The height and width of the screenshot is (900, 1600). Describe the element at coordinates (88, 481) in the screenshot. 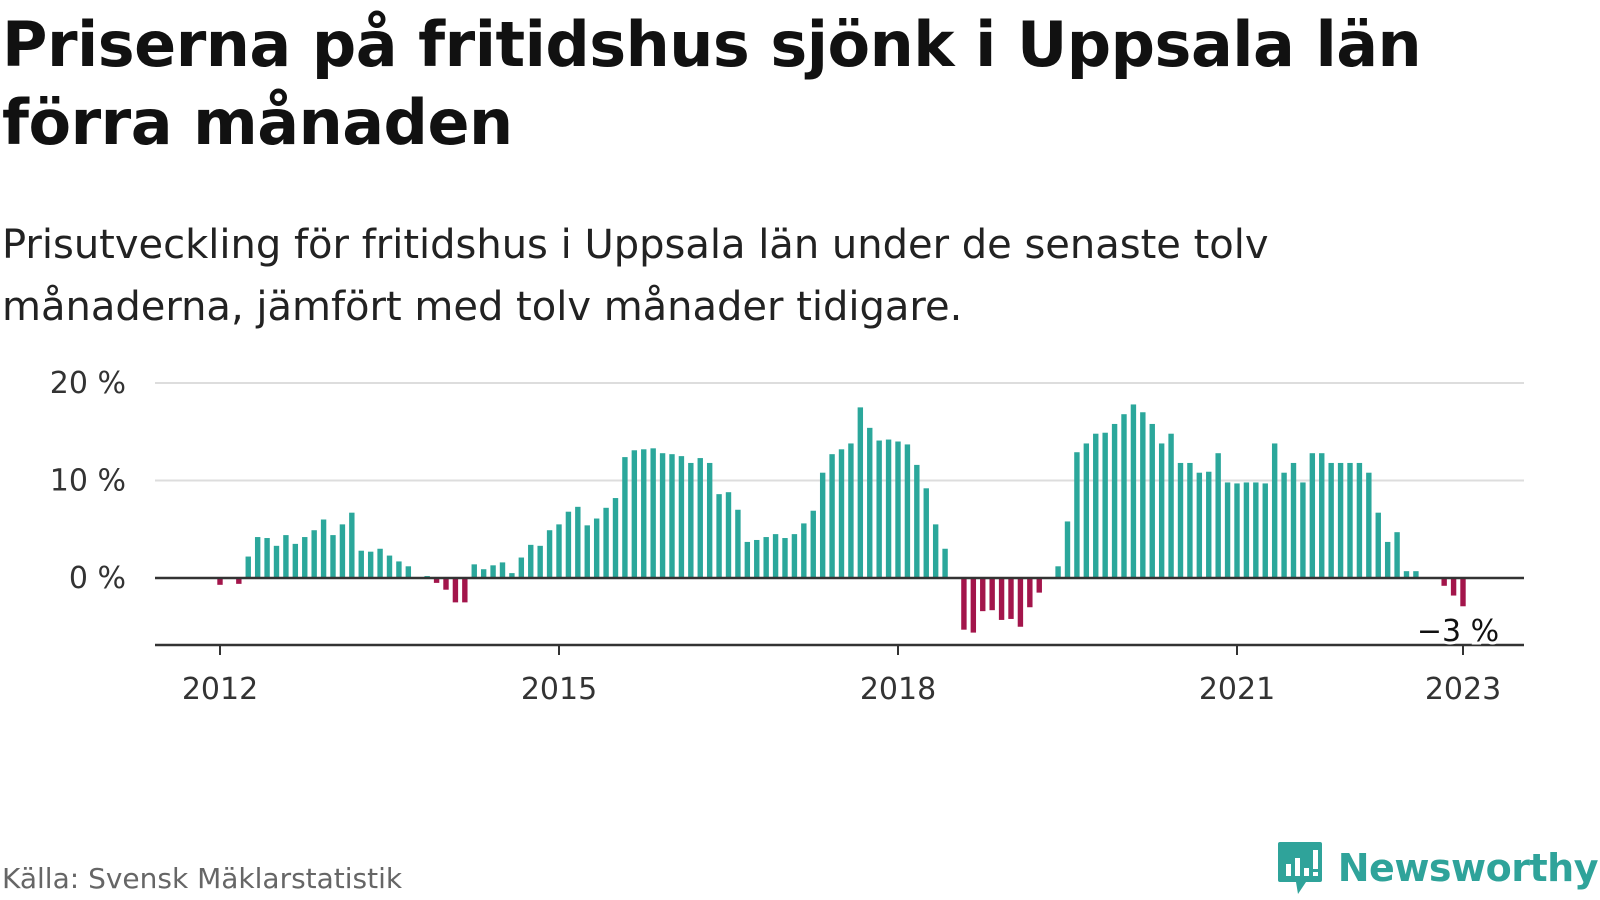

I see `y-tick-label: 10 %` at that location.